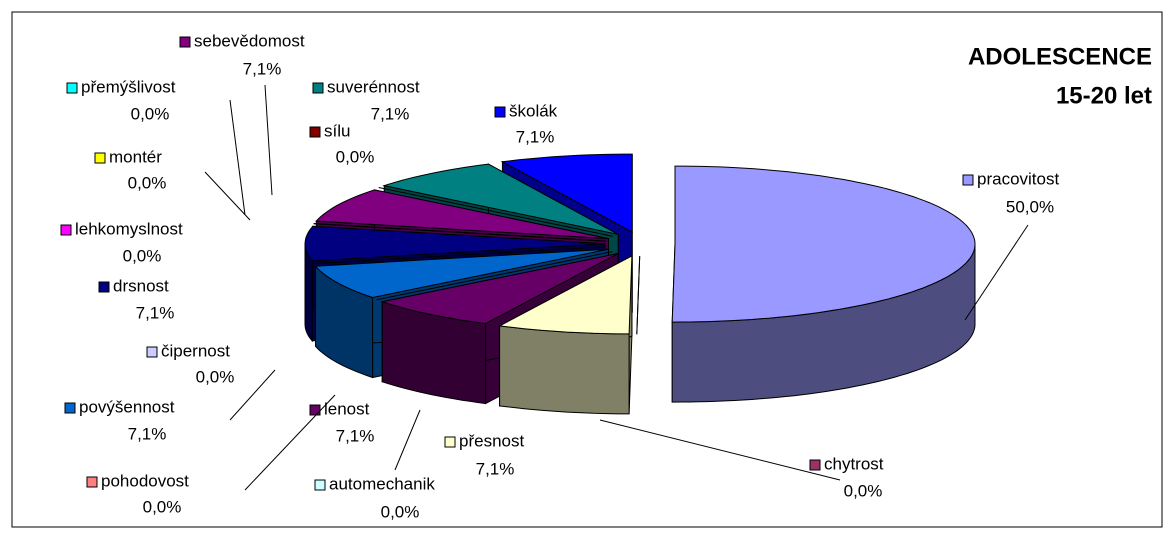  Describe the element at coordinates (1018, 178) in the screenshot. I see `slice-label: pracovitost` at that location.